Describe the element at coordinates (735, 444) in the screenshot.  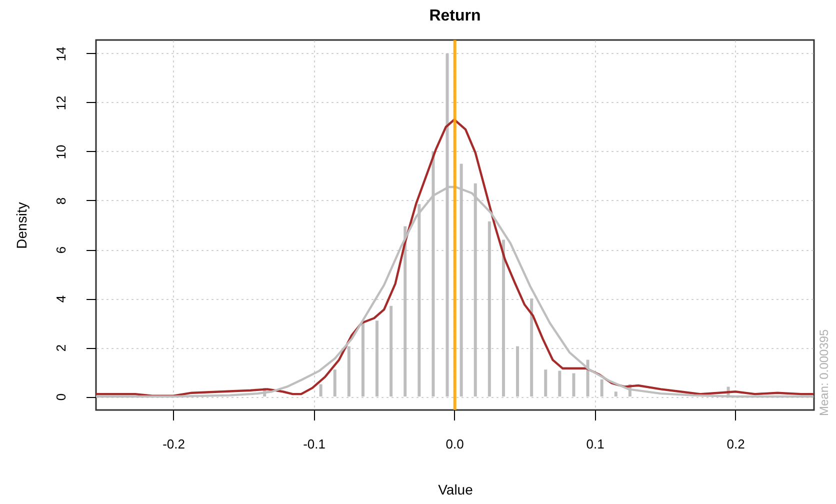
I see `x-tick-label: 0.2` at that location.